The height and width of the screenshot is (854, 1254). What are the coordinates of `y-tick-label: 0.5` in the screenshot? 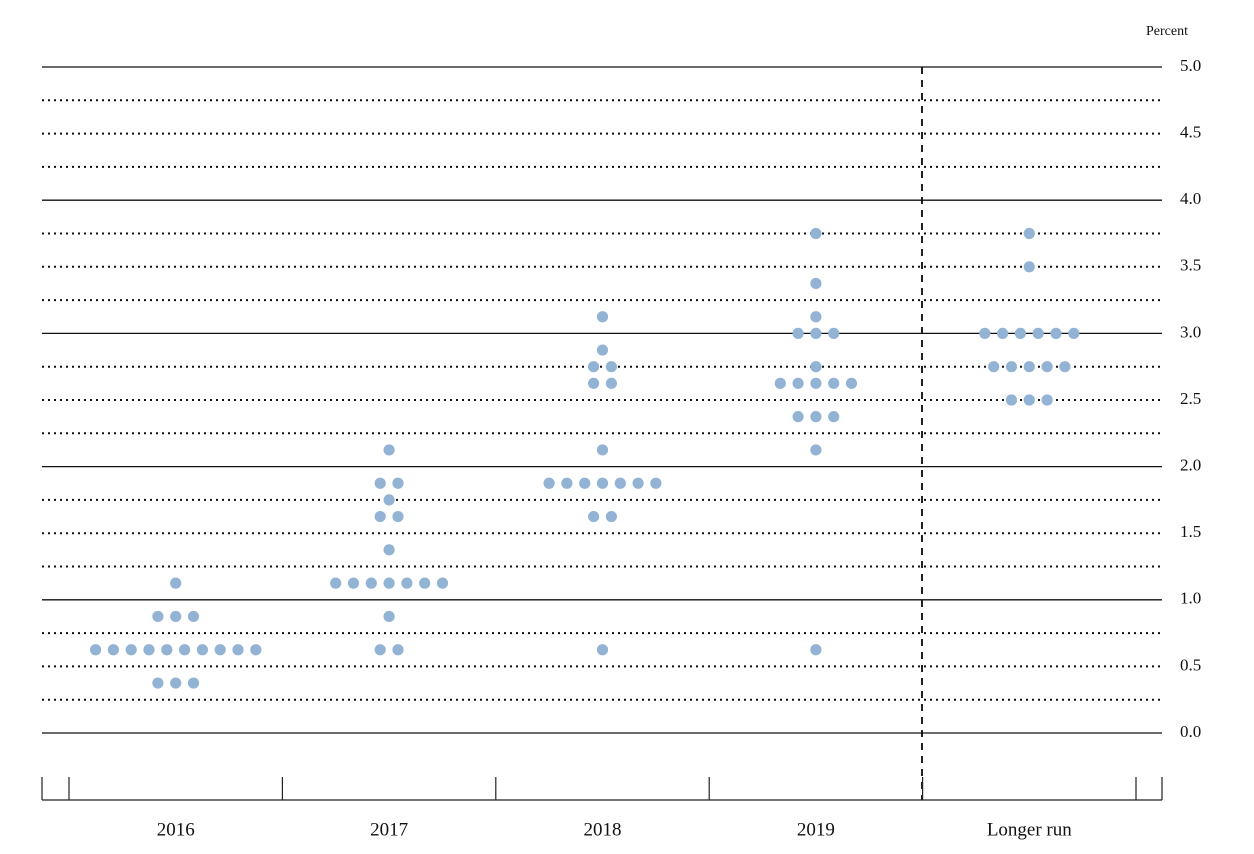 It's located at (1190, 664).